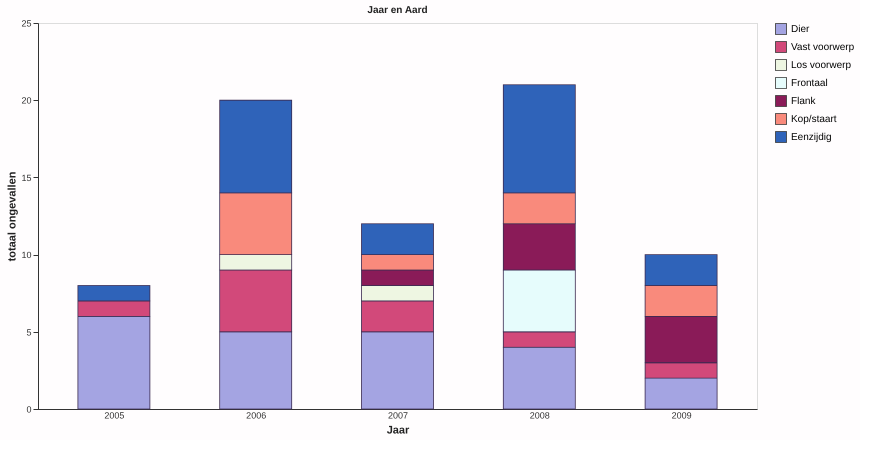  Describe the element at coordinates (12, 216) in the screenshot. I see `y-axis-title: totaal ongevallen` at that location.